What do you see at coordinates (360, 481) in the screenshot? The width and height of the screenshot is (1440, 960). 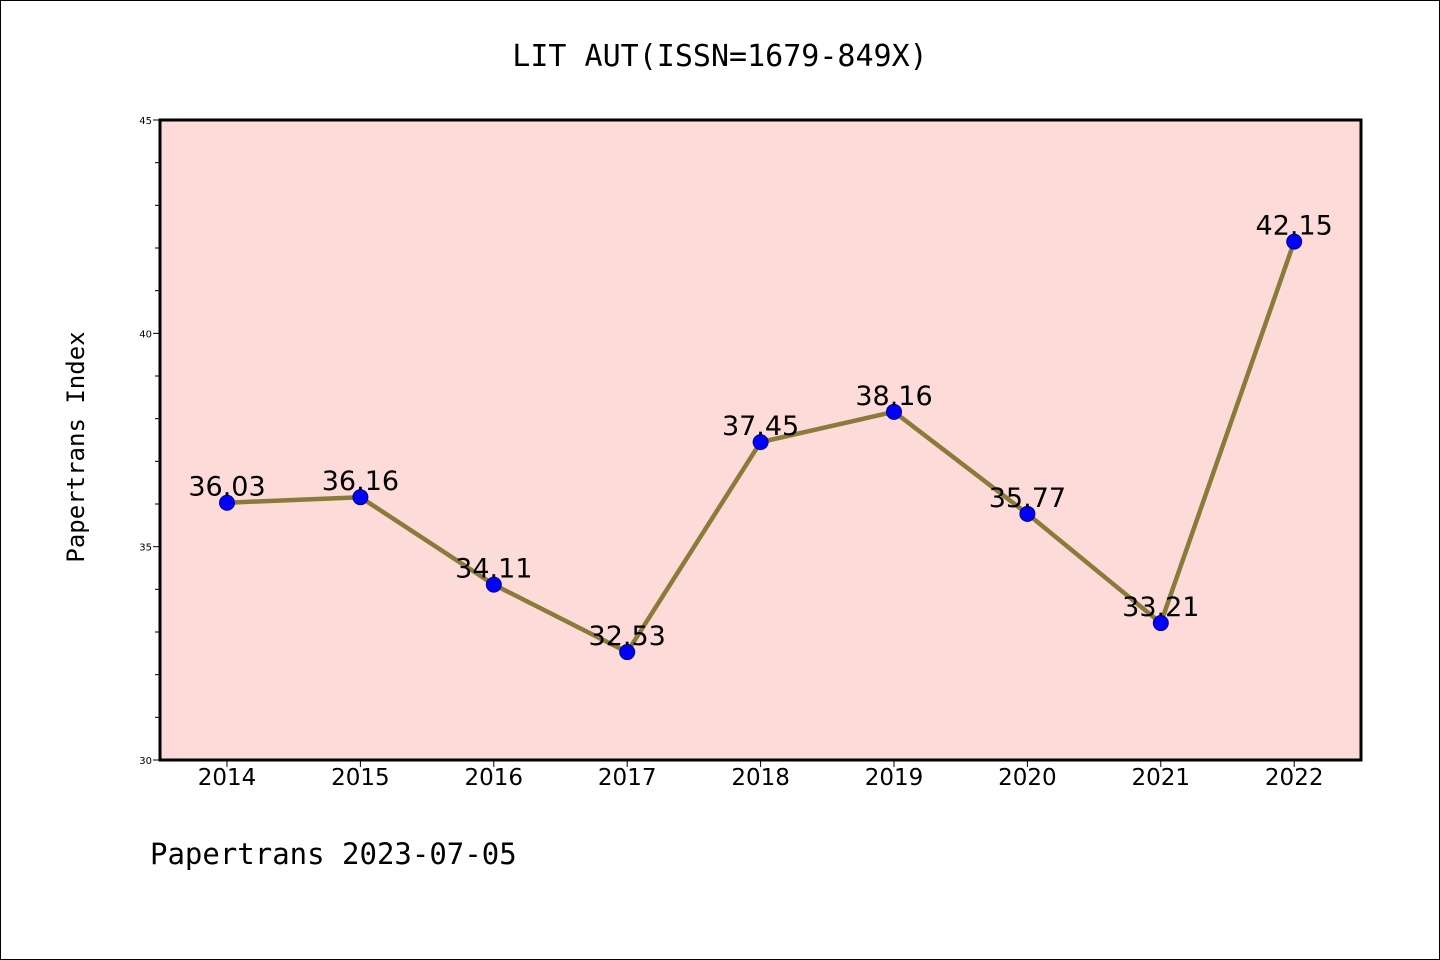 I see `data-label: 36.16` at bounding box center [360, 481].